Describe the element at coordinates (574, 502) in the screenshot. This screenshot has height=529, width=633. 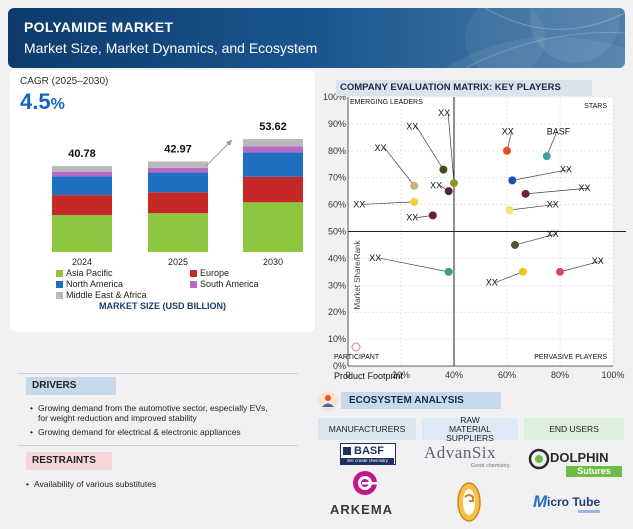
I see `microtube-text: icro Tube` at that location.